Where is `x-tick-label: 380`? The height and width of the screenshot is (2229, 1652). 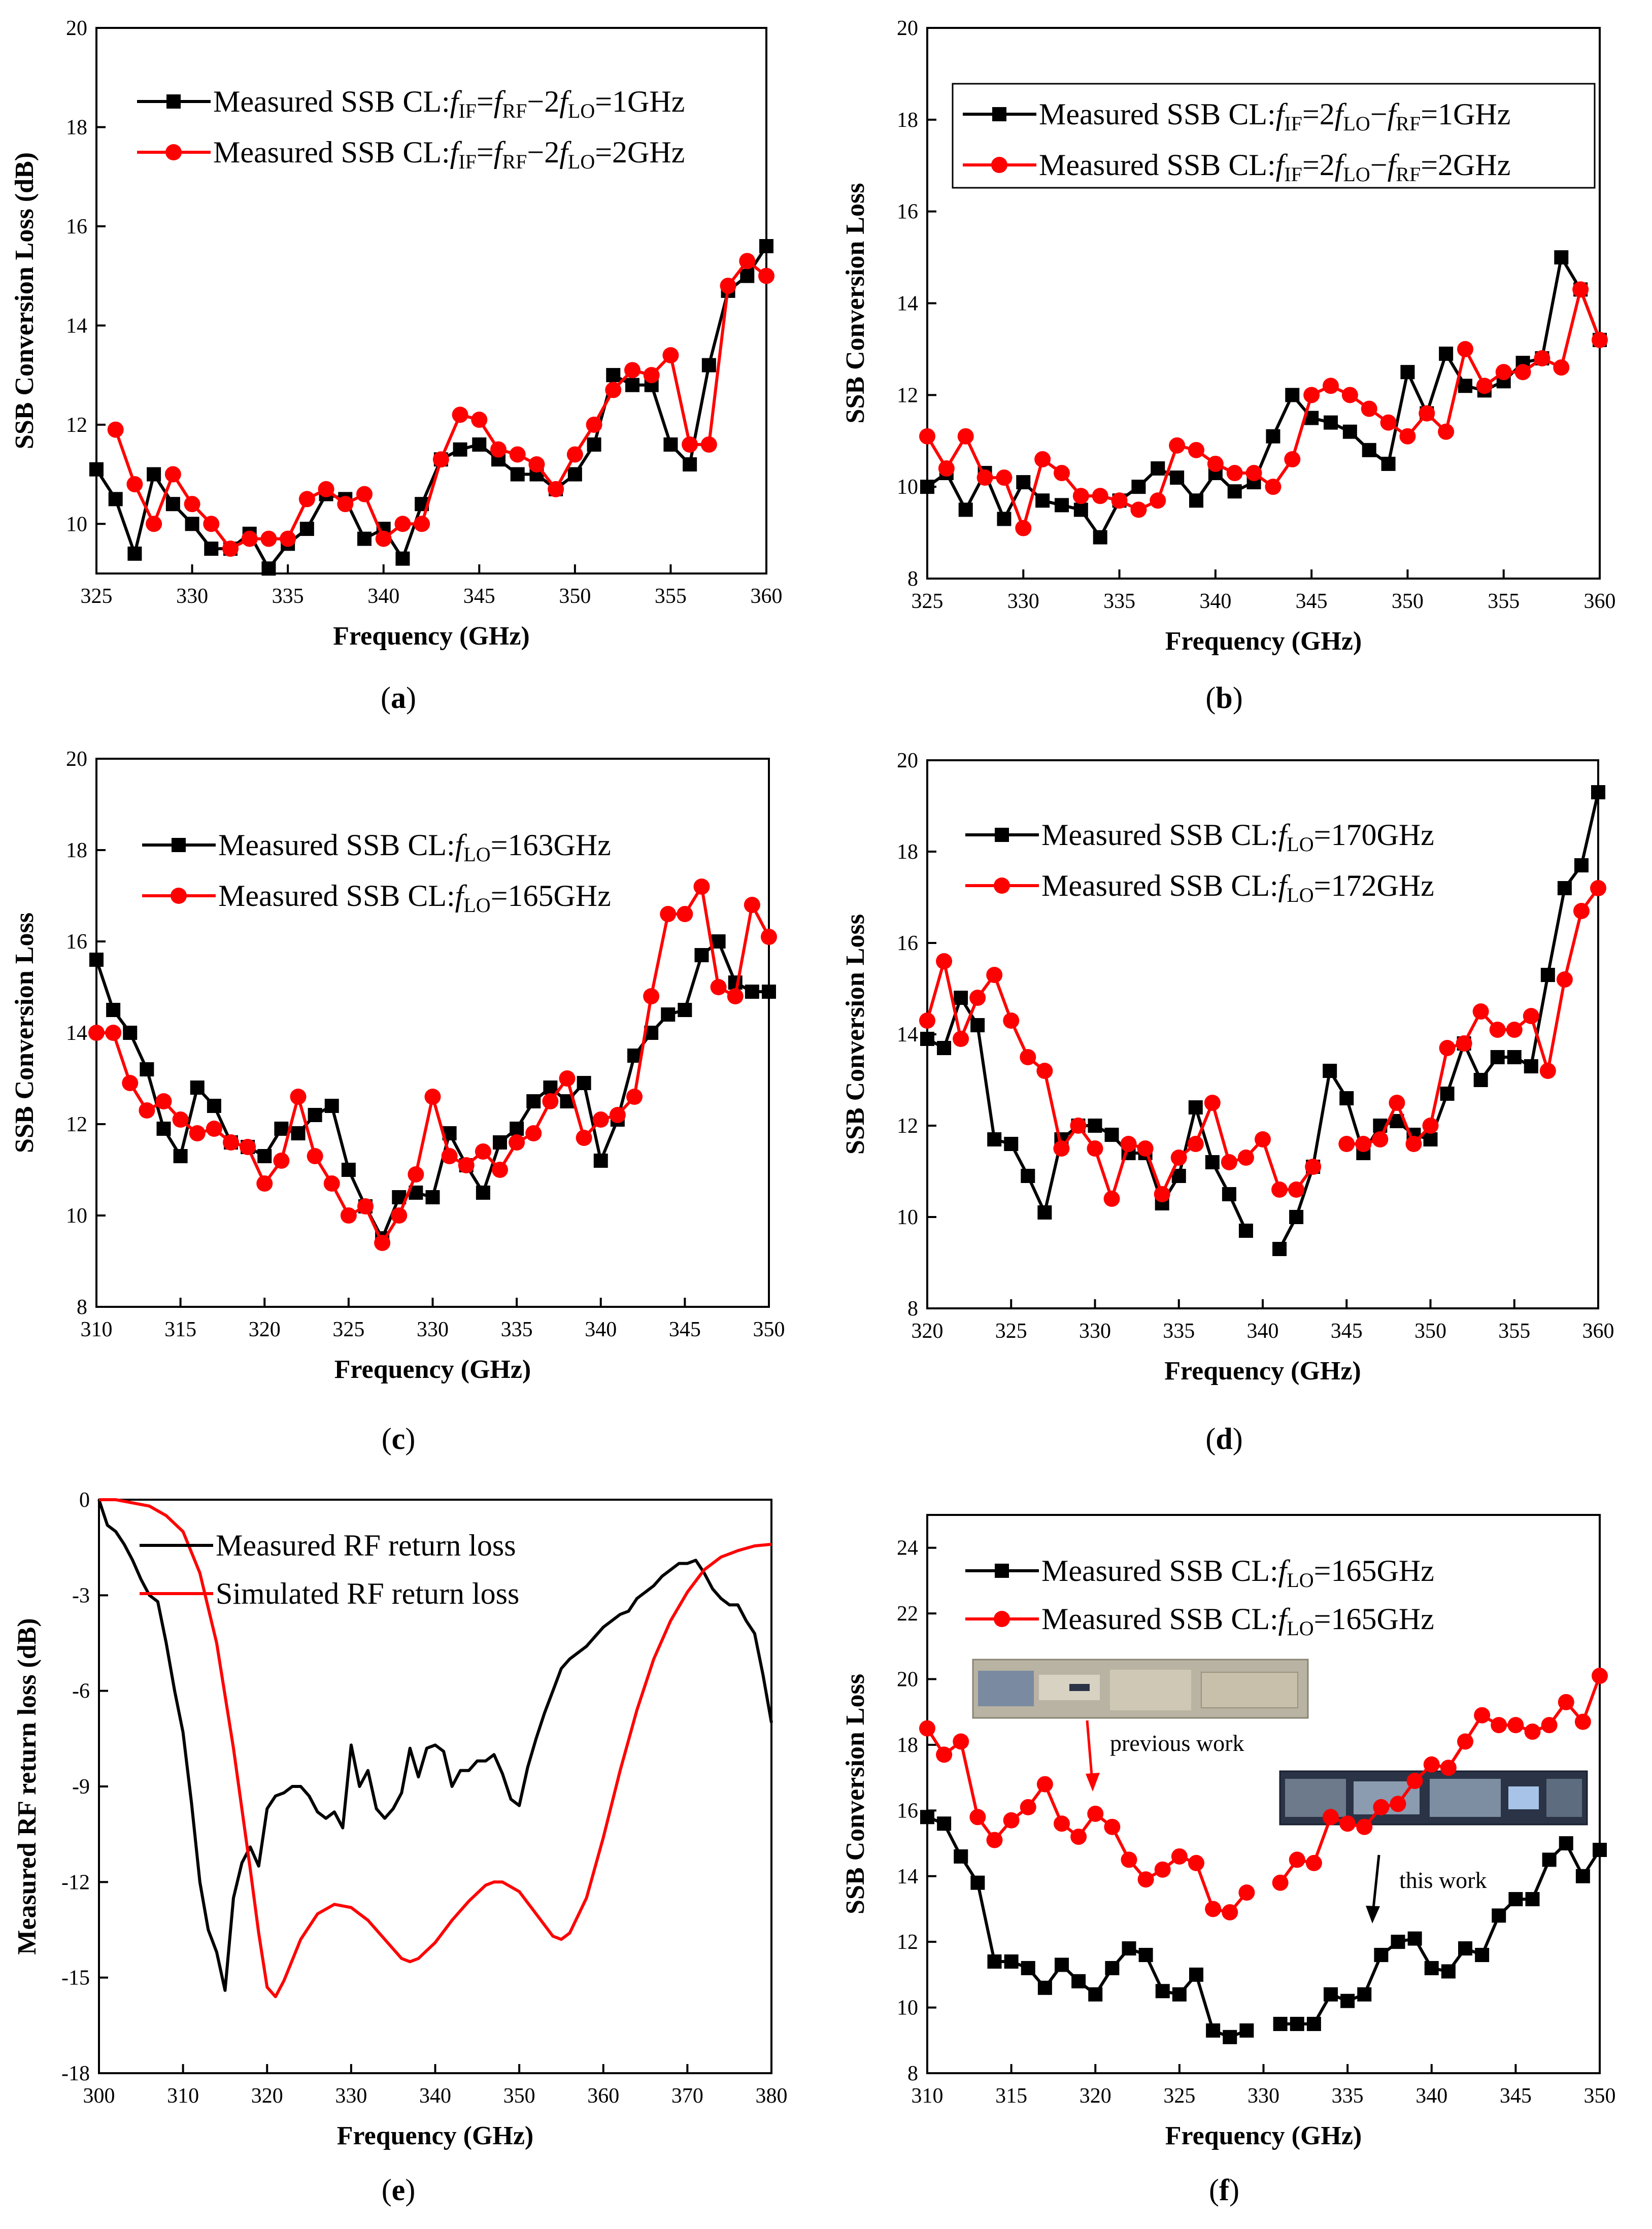
x-tick-label: 380 is located at coordinates (772, 2096).